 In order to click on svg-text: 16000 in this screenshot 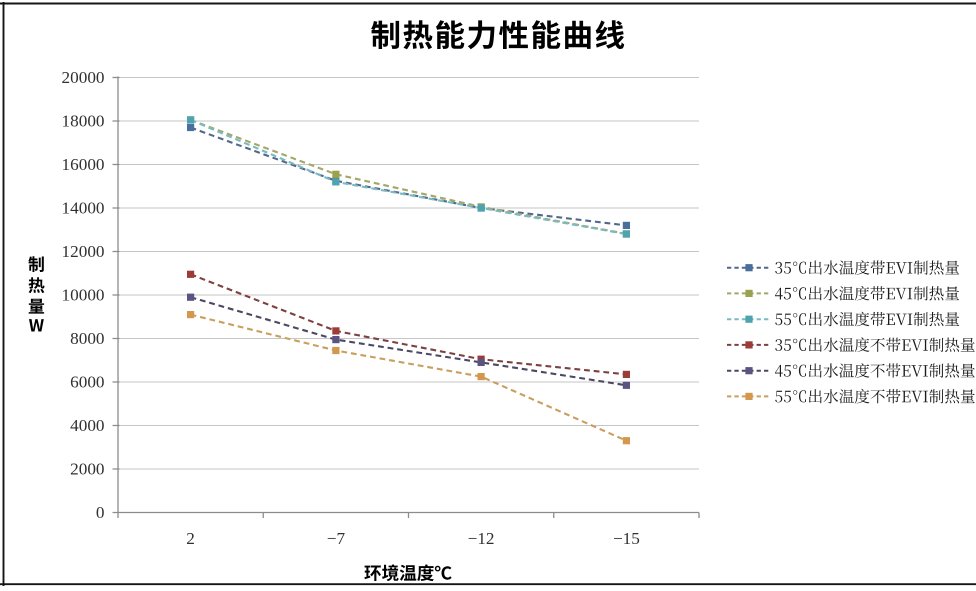, I will do `click(83, 164)`.